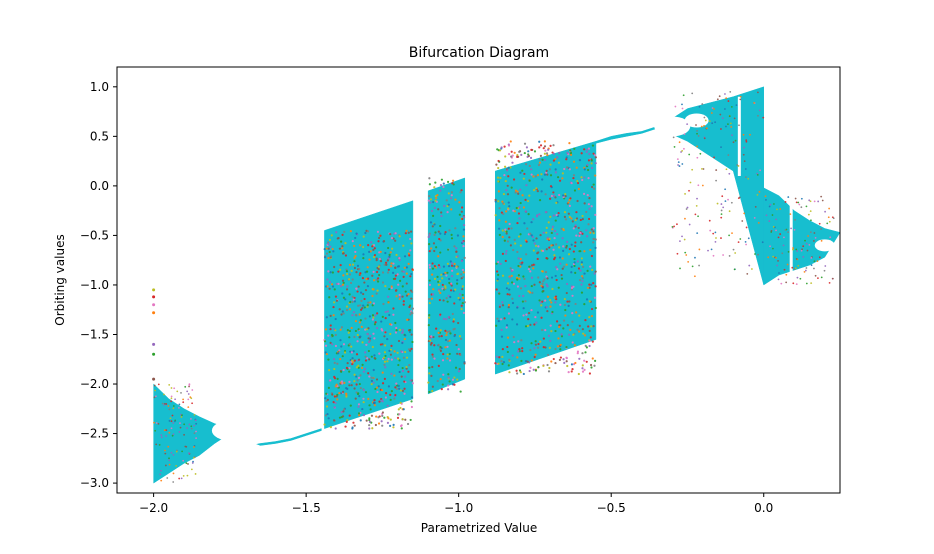 The height and width of the screenshot is (554, 934). I want to click on chart-title: Bifurcation Diagram, so click(479, 53).